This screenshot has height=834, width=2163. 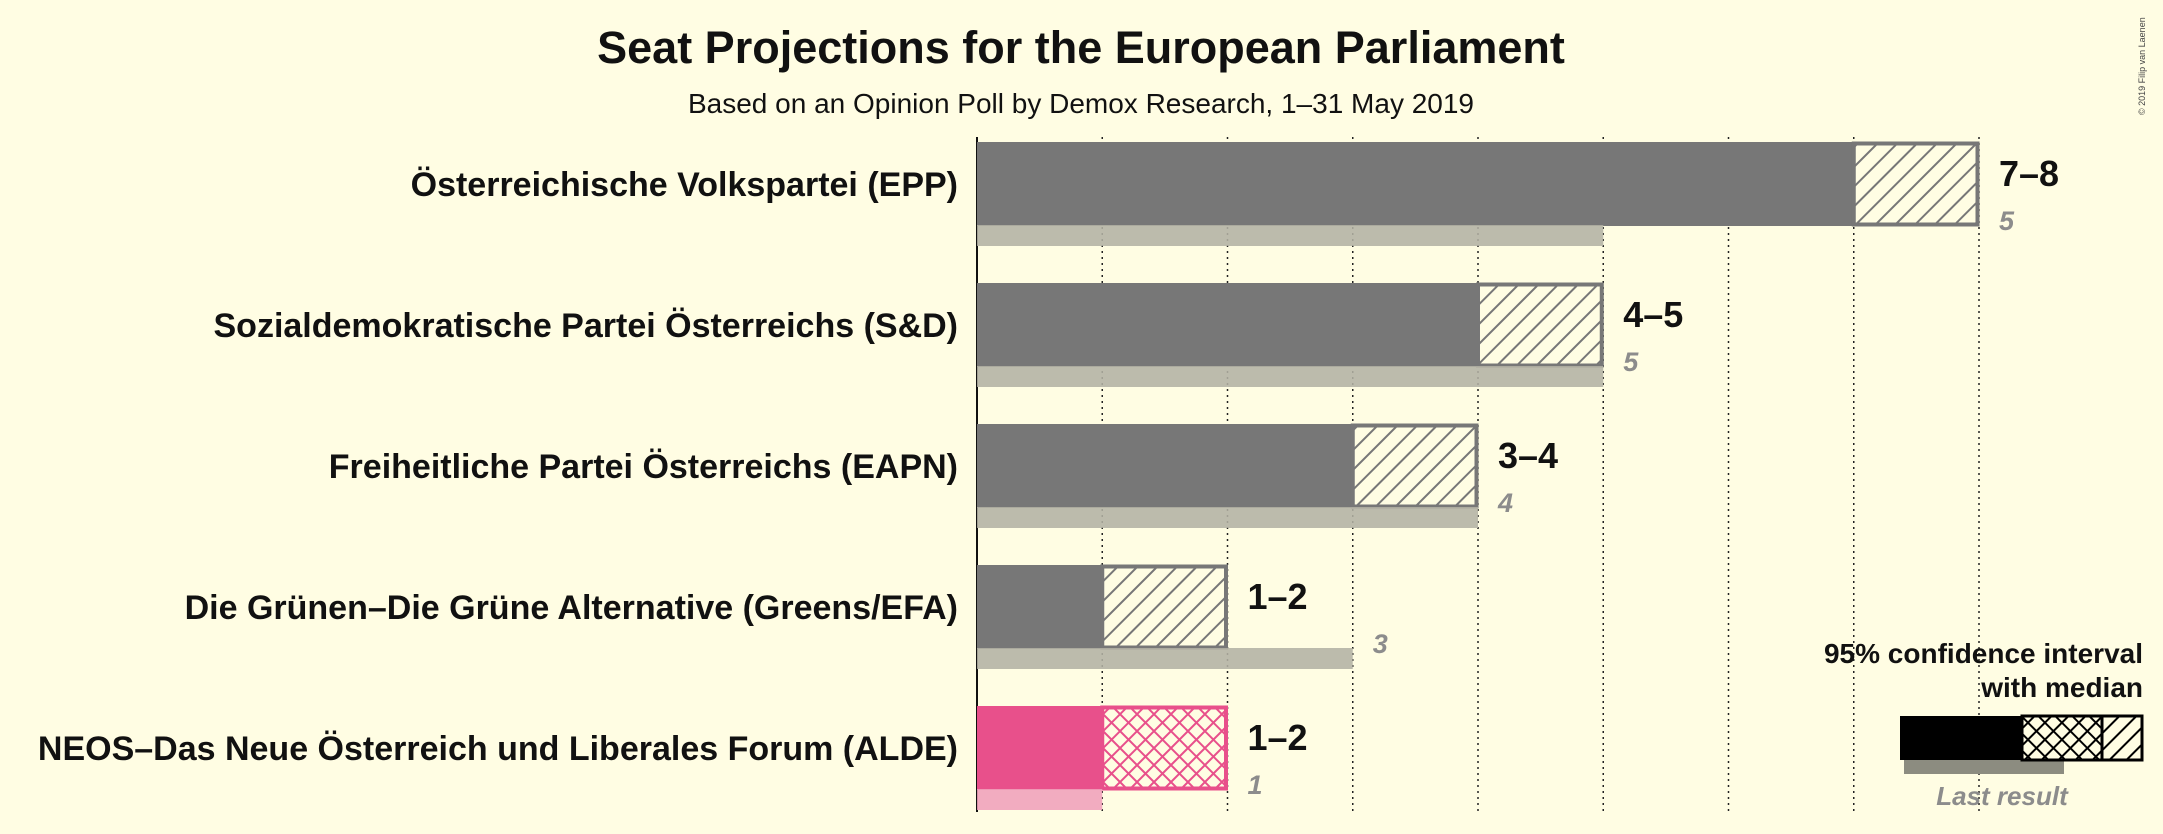 What do you see at coordinates (1165, 658) in the screenshot?
I see `party-4-last-result-bar` at bounding box center [1165, 658].